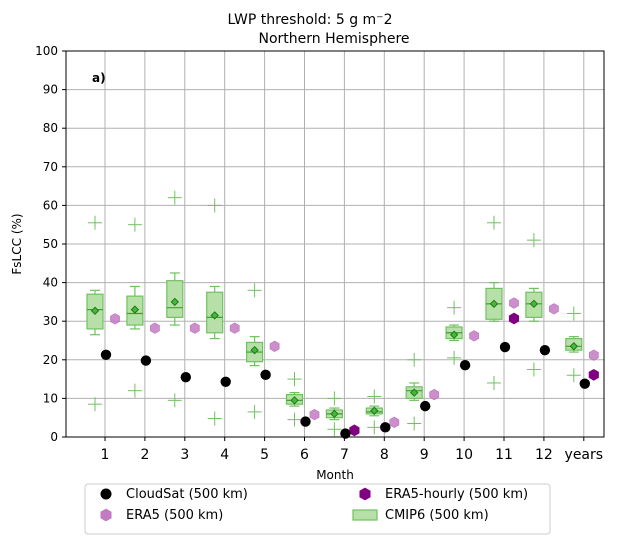 The image size is (617, 542). What do you see at coordinates (184, 455) in the screenshot?
I see `x-tick-label-2: 3` at bounding box center [184, 455].